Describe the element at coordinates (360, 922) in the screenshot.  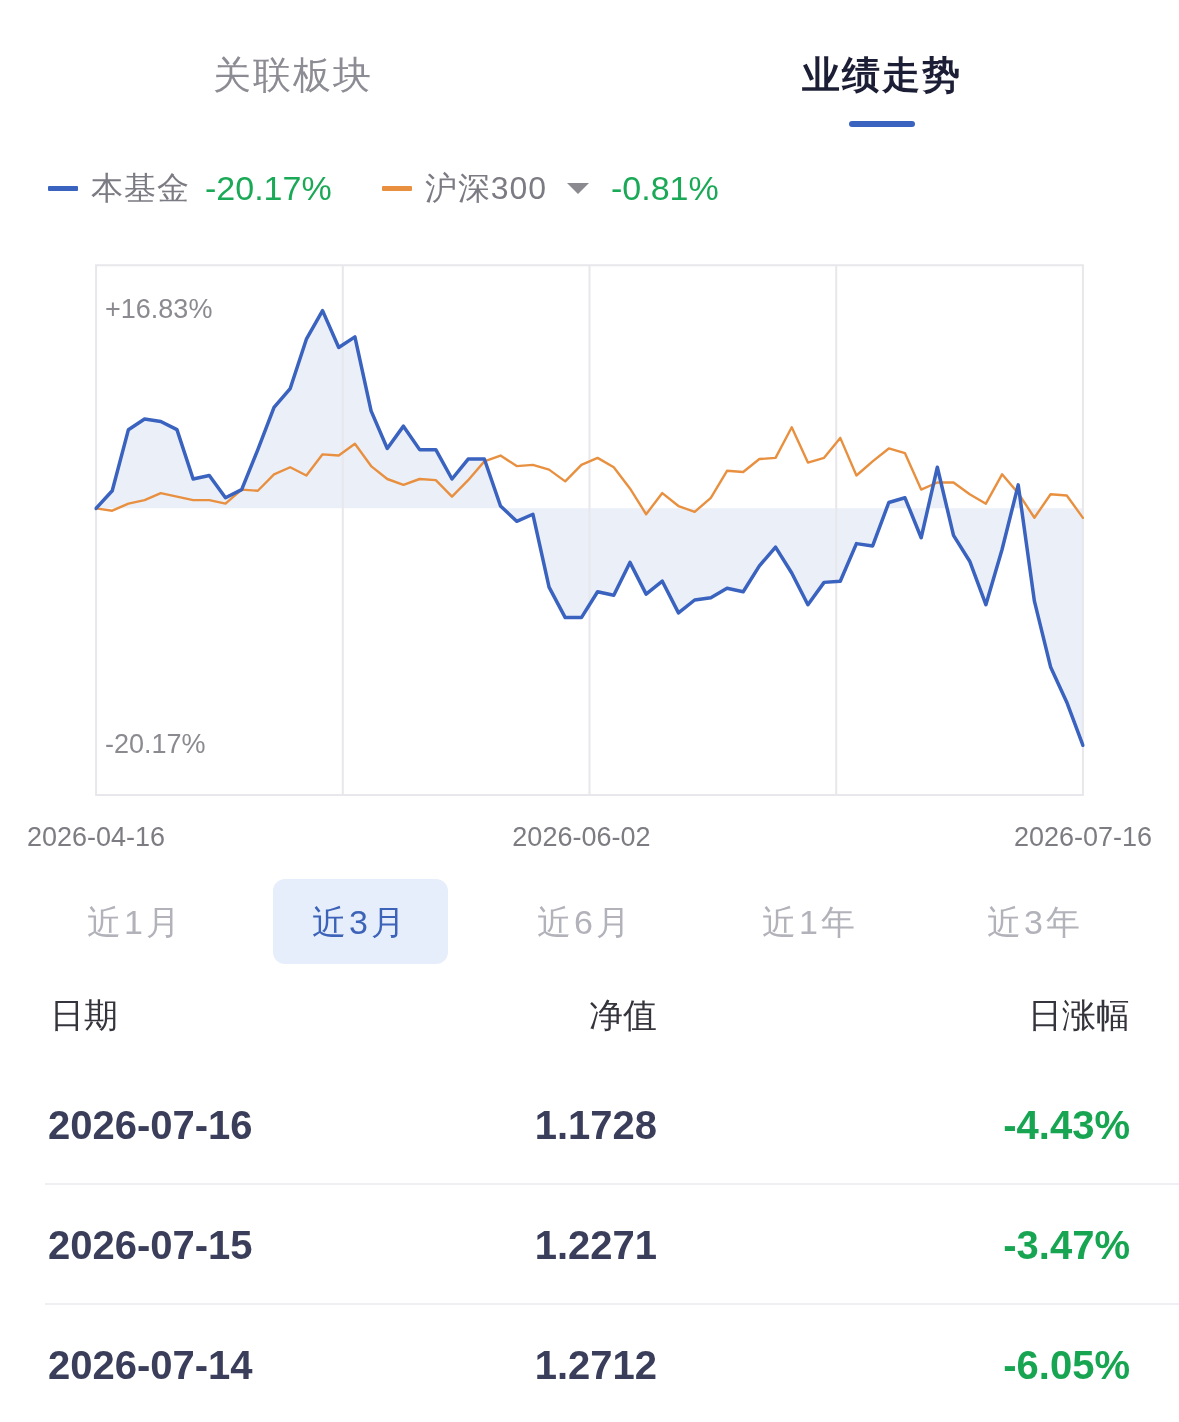
I see `text: 近3月` at that location.